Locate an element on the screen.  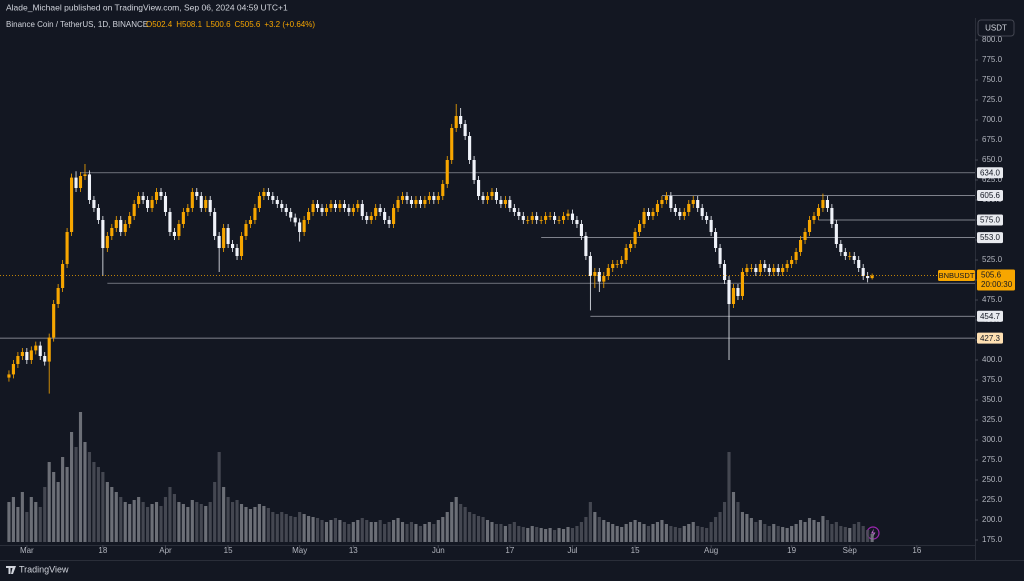
y-tick-label: 650.0 is located at coordinates (992, 159).